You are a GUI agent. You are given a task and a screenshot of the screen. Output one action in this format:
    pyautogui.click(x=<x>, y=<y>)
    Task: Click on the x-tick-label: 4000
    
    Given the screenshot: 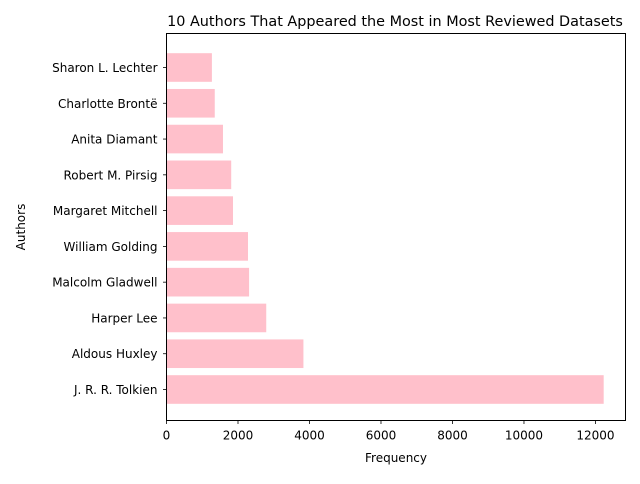 What is the action you would take?
    pyautogui.click(x=309, y=436)
    